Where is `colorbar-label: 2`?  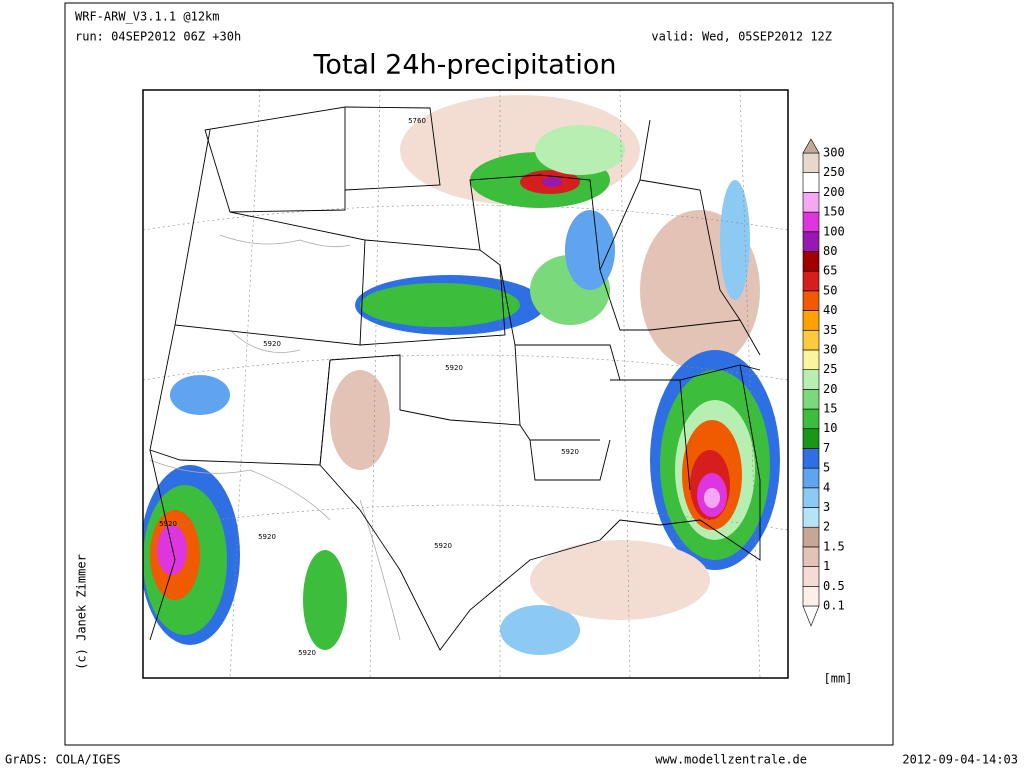
colorbar-label: 2 is located at coordinates (826, 527).